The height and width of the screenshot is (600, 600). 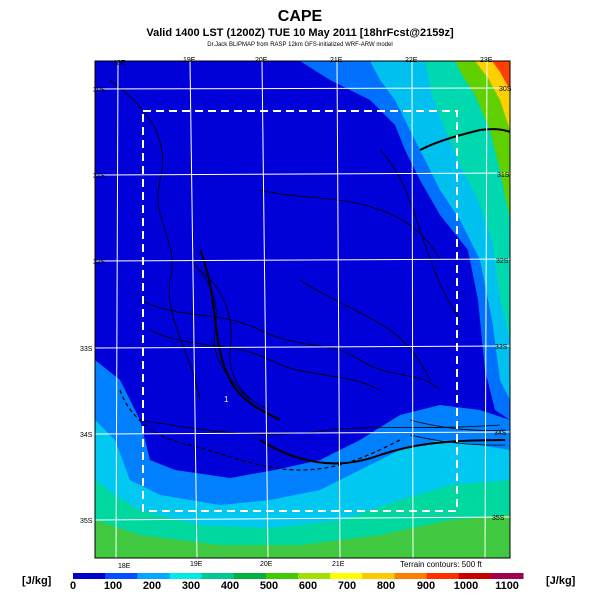 What do you see at coordinates (86, 521) in the screenshot?
I see `left-lat-label: 35S` at bounding box center [86, 521].